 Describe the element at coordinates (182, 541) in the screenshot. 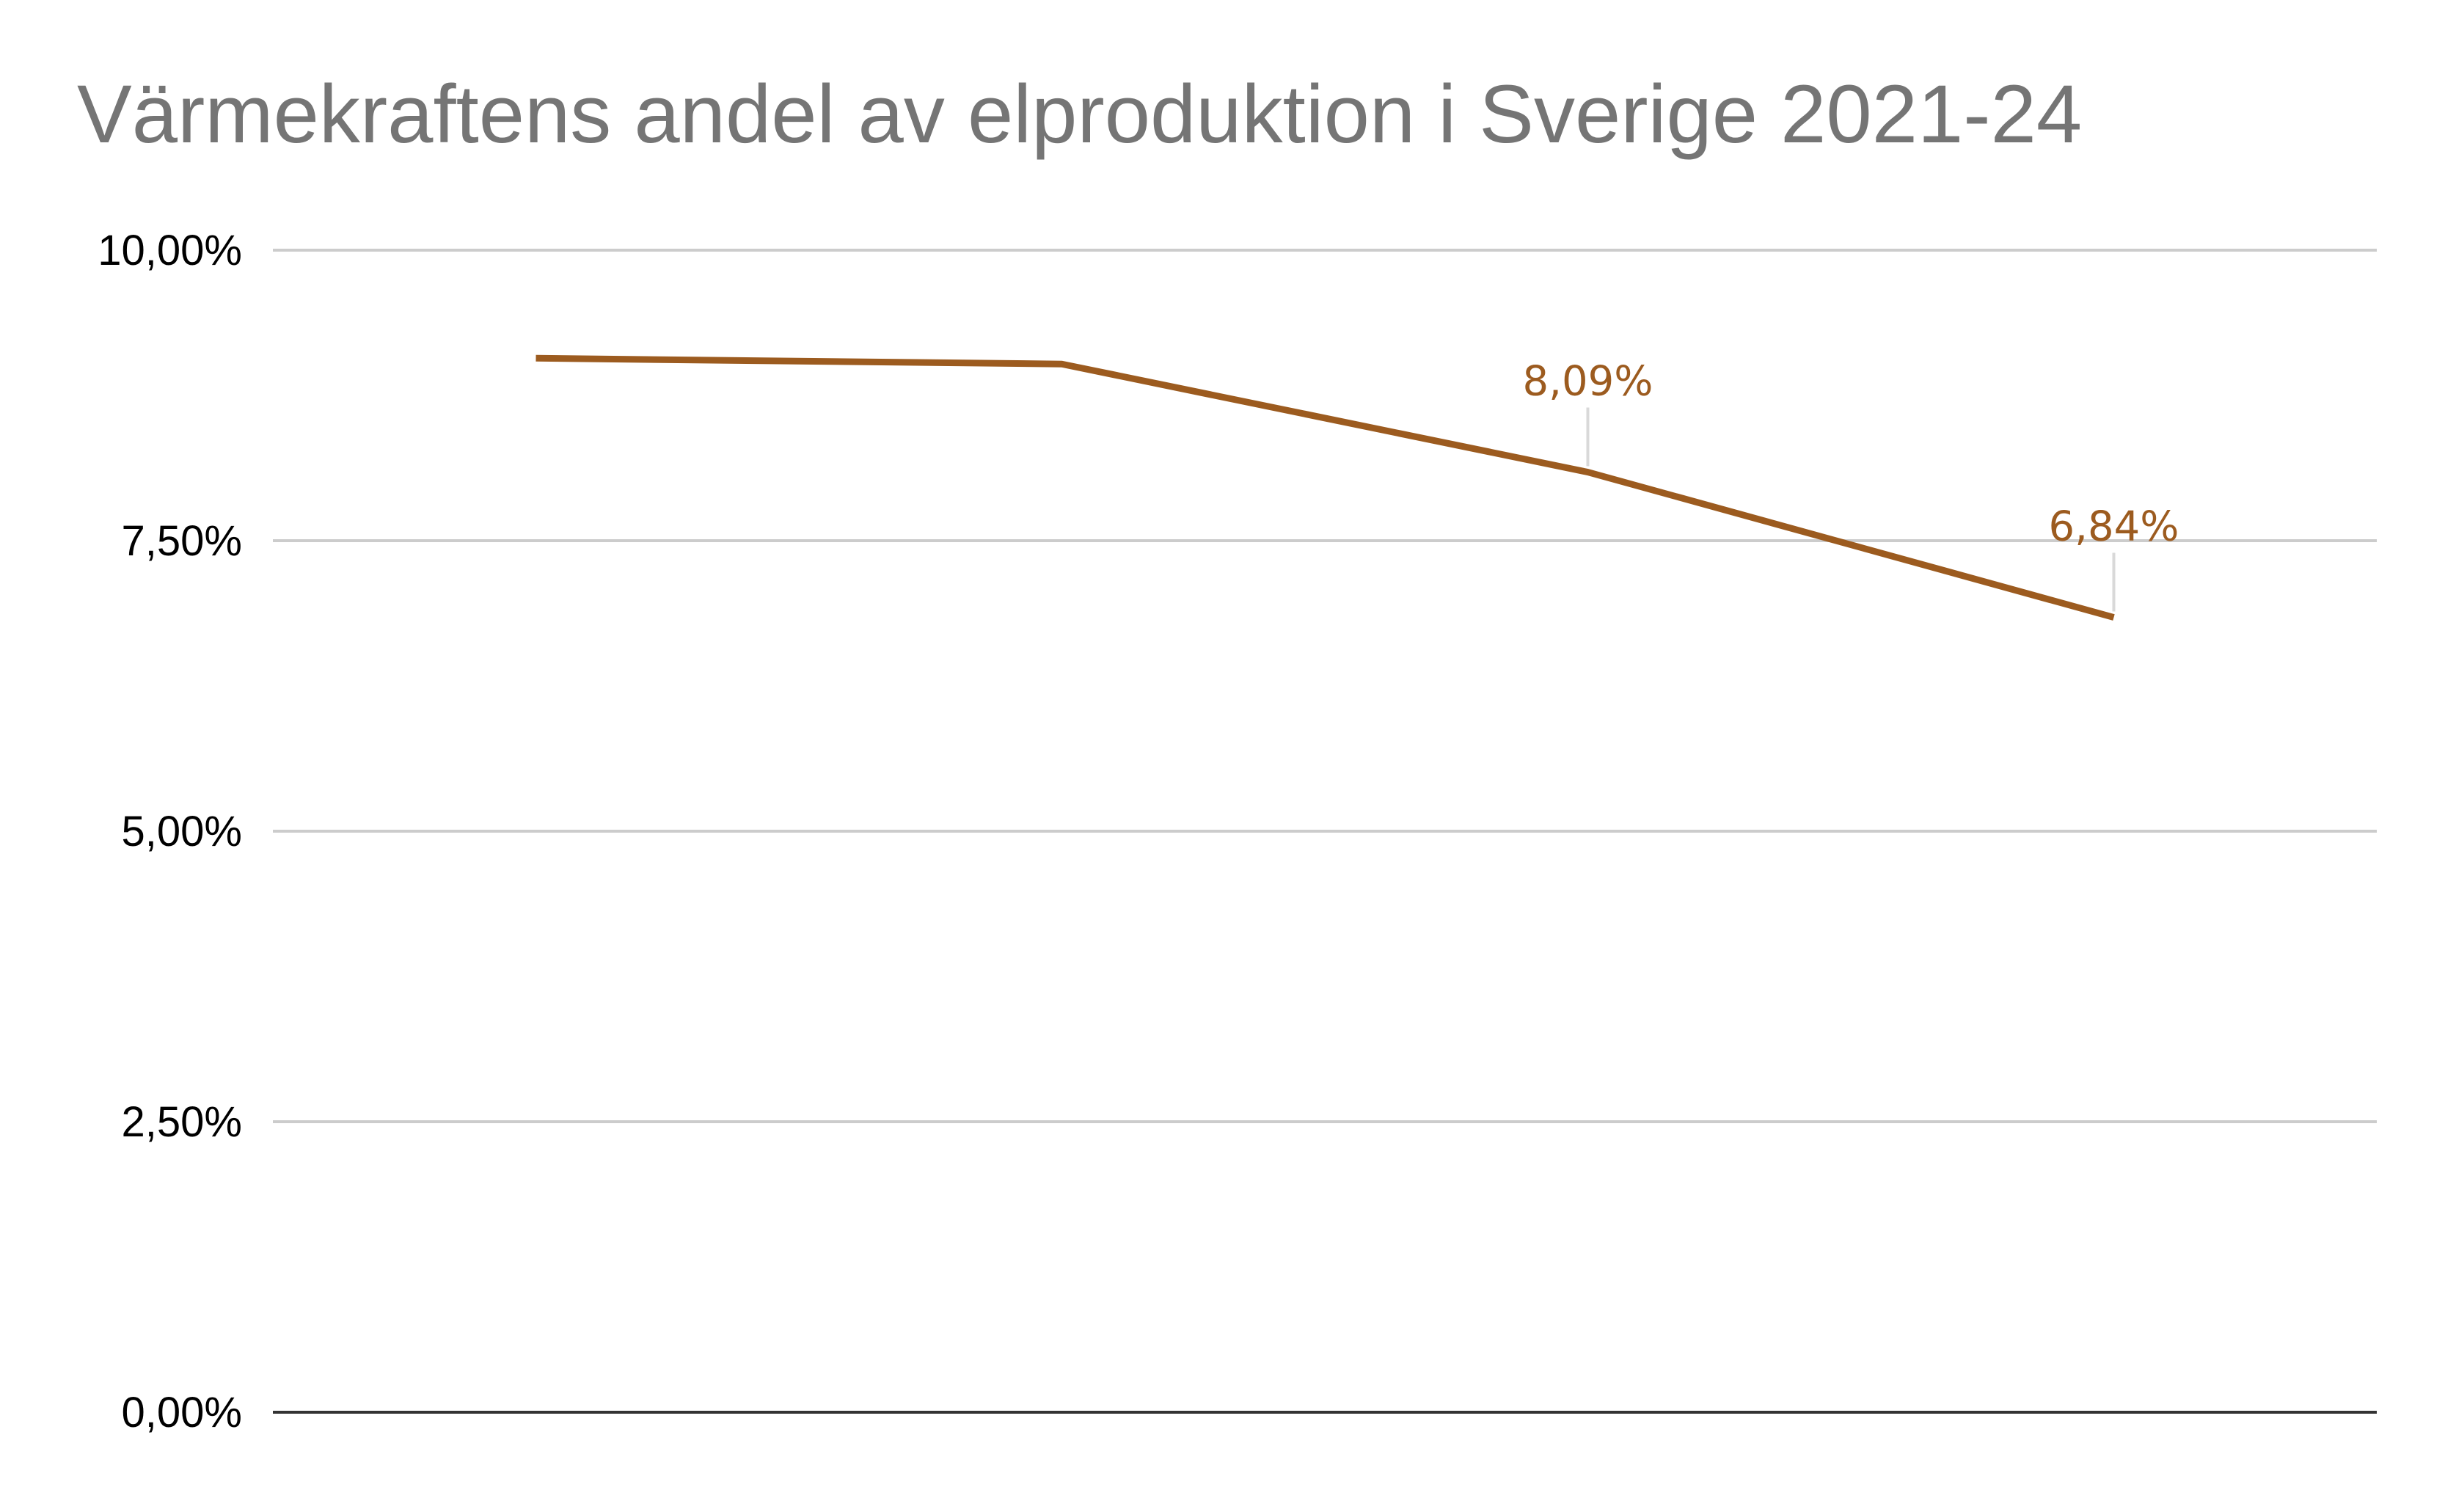

I see `y-tick-label: 7,50%` at that location.